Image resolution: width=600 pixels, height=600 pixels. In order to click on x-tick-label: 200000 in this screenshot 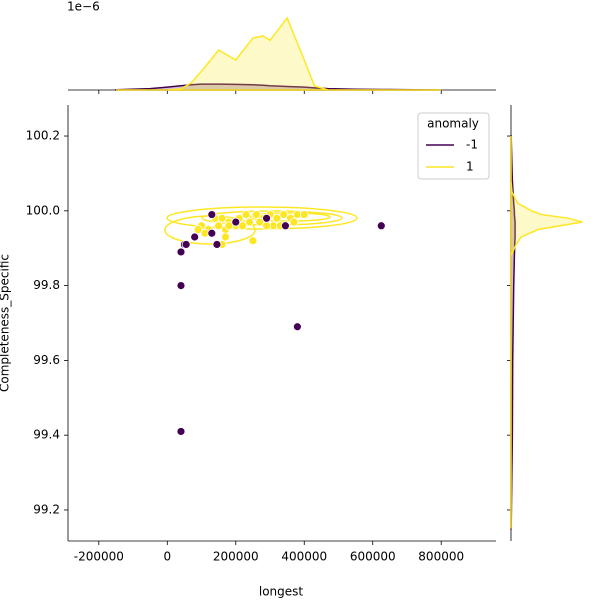, I will do `click(236, 557)`.